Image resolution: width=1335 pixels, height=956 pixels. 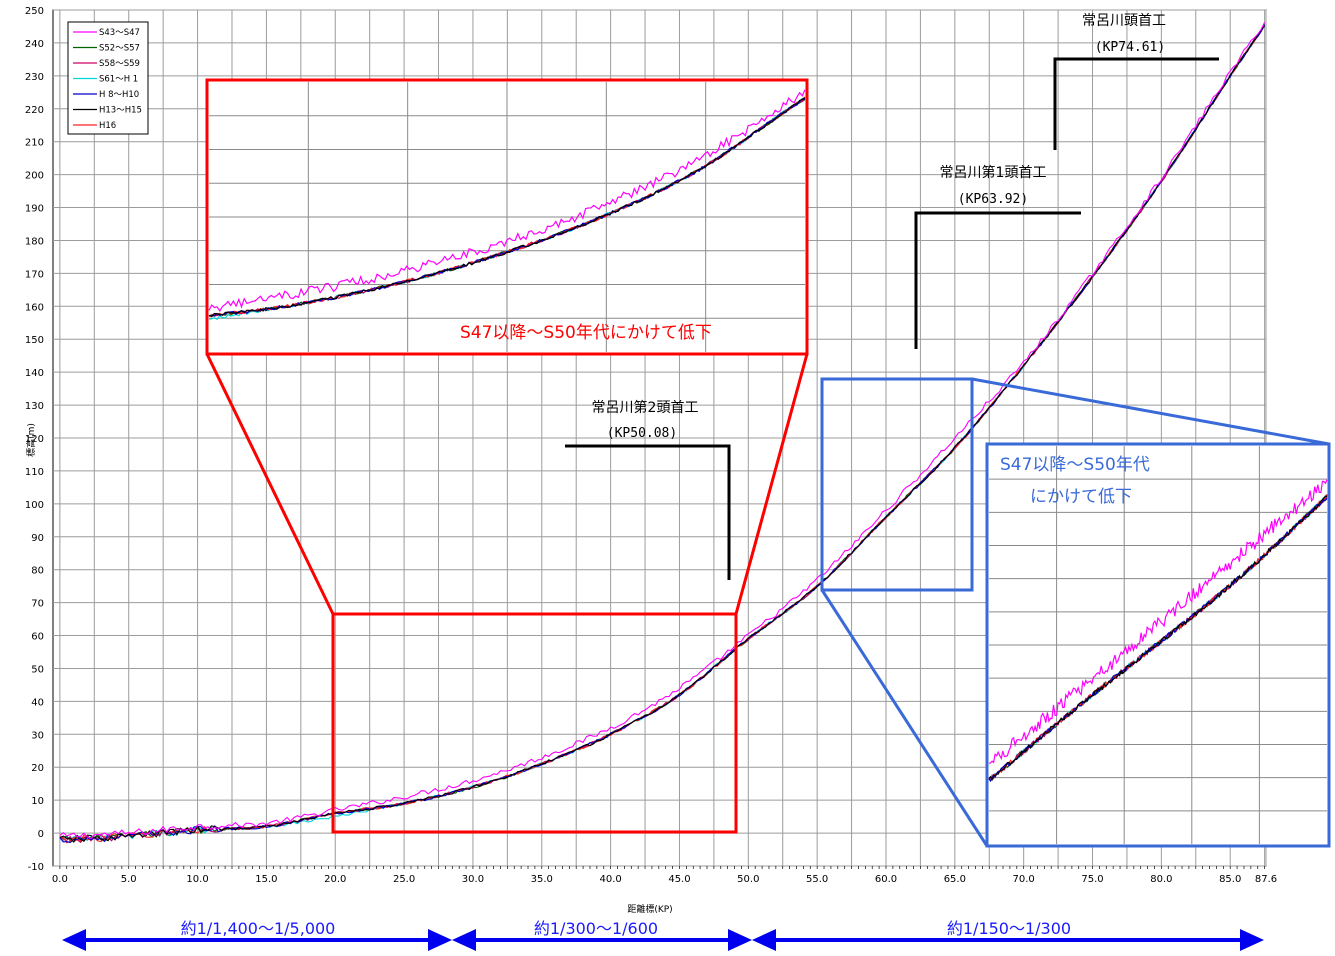 What do you see at coordinates (119, 49) in the screenshot?
I see `legend-label: S52～S57` at bounding box center [119, 49].